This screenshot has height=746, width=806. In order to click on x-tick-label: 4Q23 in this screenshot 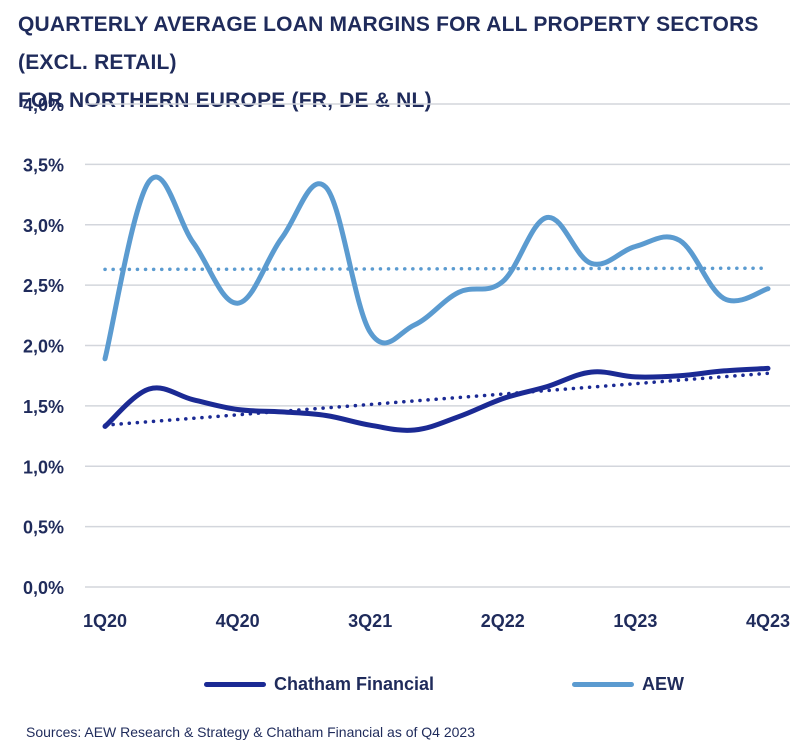, I will do `click(768, 621)`.